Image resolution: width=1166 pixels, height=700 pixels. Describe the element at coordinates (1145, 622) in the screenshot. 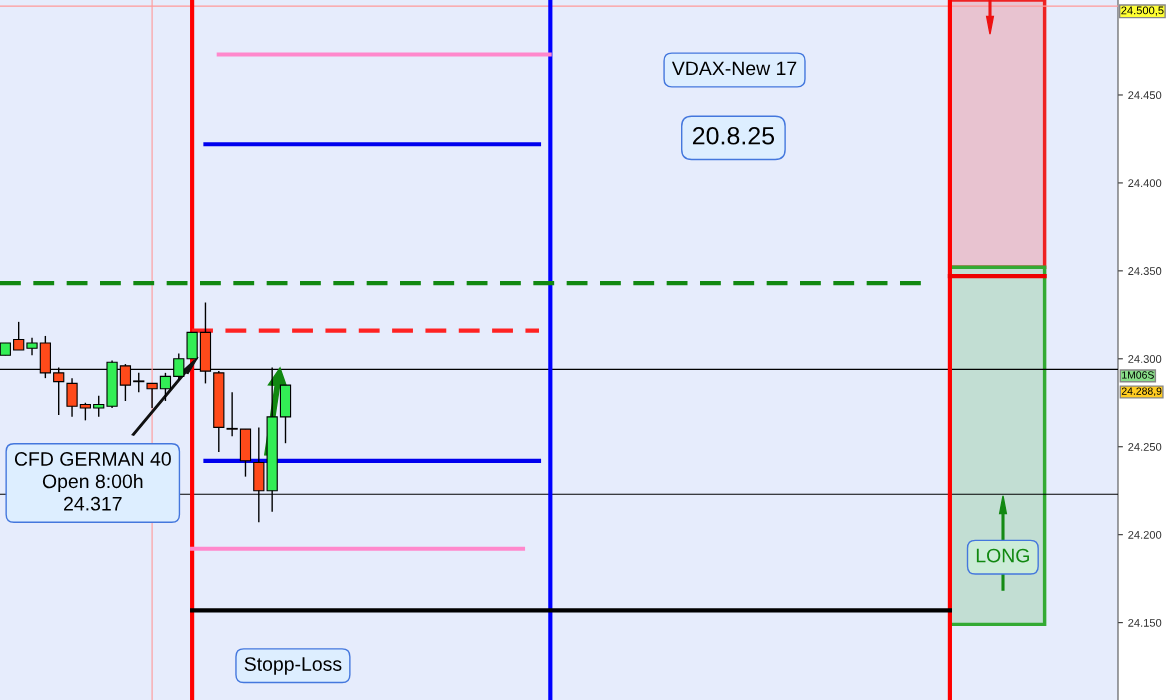

I see `y-tick-label: 24.150` at that location.